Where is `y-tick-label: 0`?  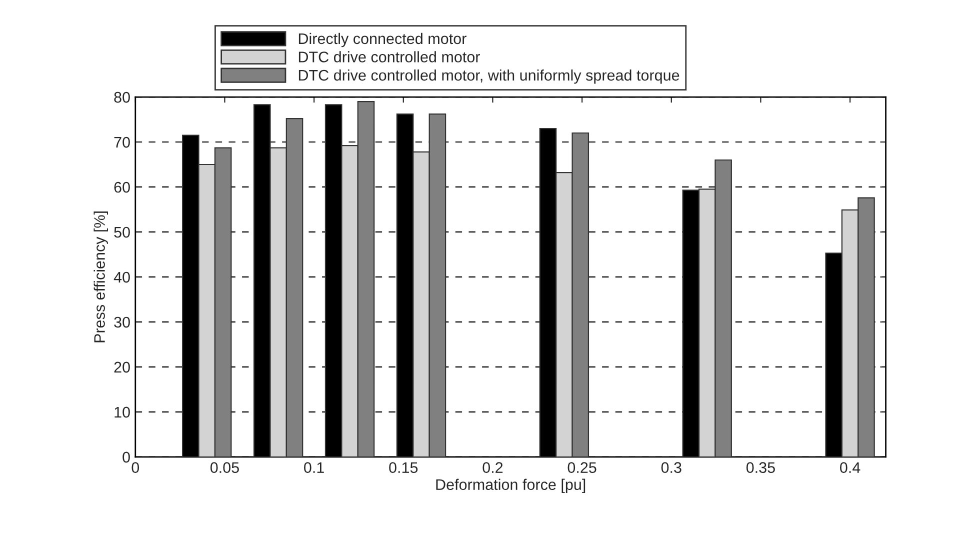 y-tick-label: 0 is located at coordinates (126, 457).